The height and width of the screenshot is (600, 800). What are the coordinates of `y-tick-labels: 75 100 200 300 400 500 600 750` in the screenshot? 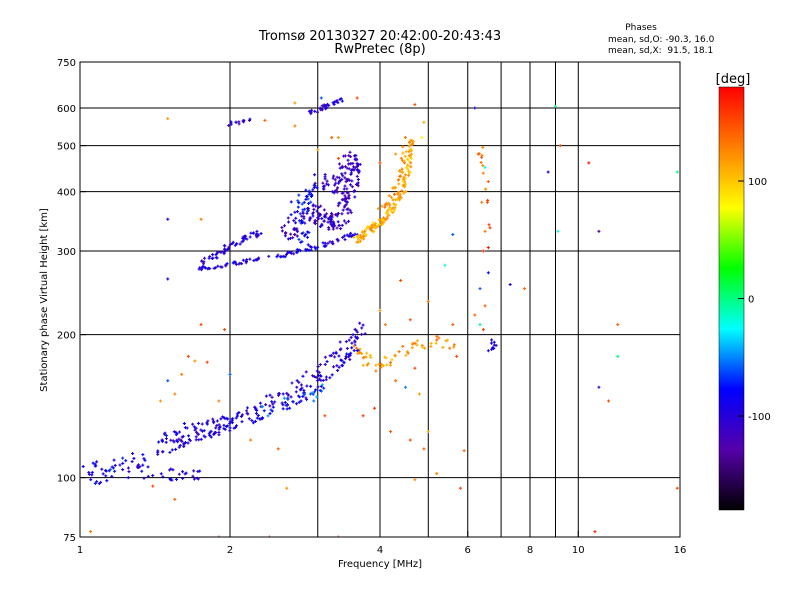 It's located at (66, 301).